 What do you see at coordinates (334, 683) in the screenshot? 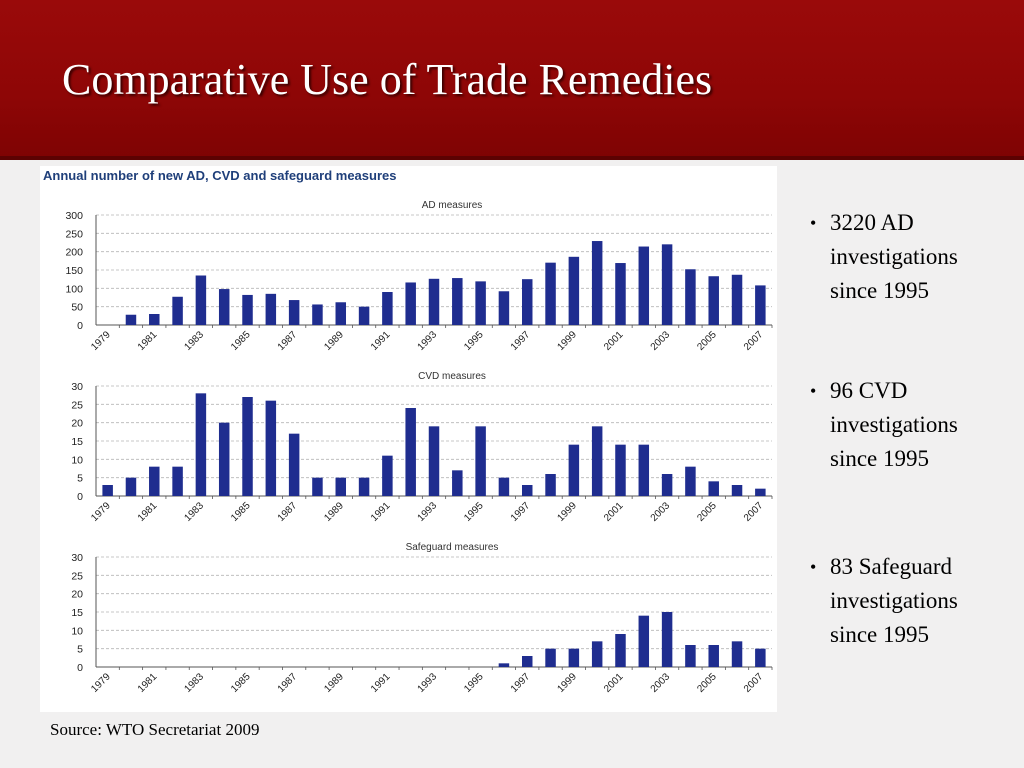
I see `x-tick-label: 1989` at bounding box center [334, 683].